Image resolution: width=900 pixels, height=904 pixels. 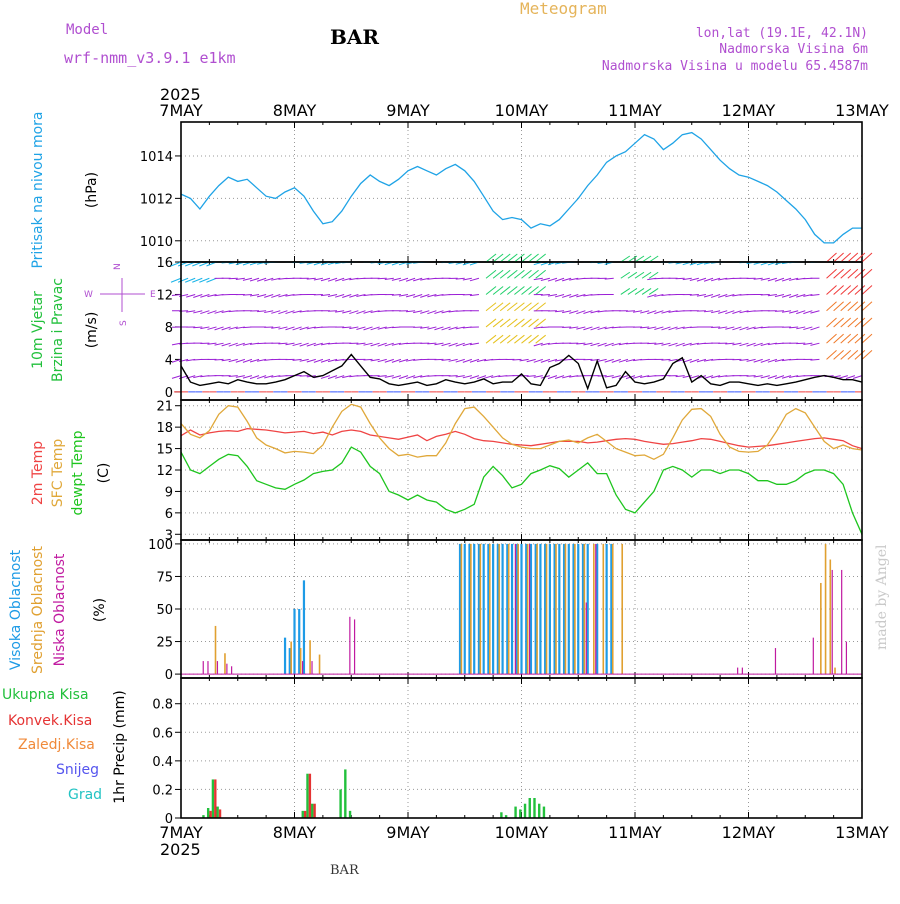 I want to click on y-tick-label: 0.4, so click(x=162, y=762).